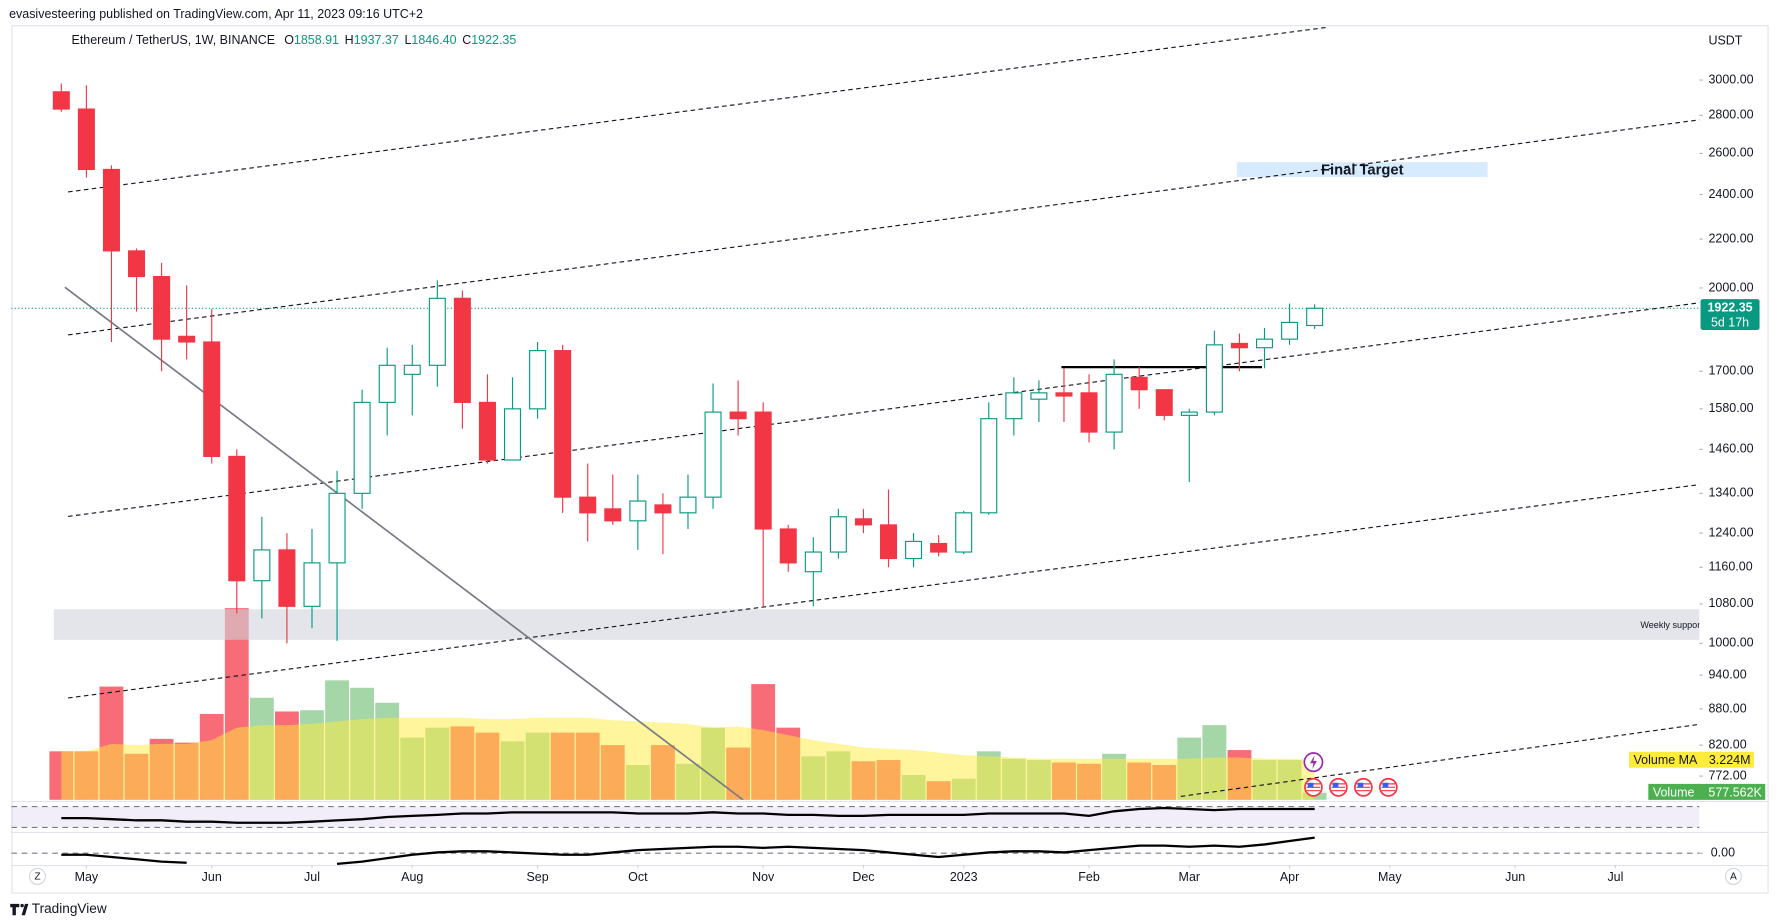 This screenshot has height=921, width=1780. Describe the element at coordinates (69, 908) in the screenshot. I see `logo-text: TradingView` at that location.